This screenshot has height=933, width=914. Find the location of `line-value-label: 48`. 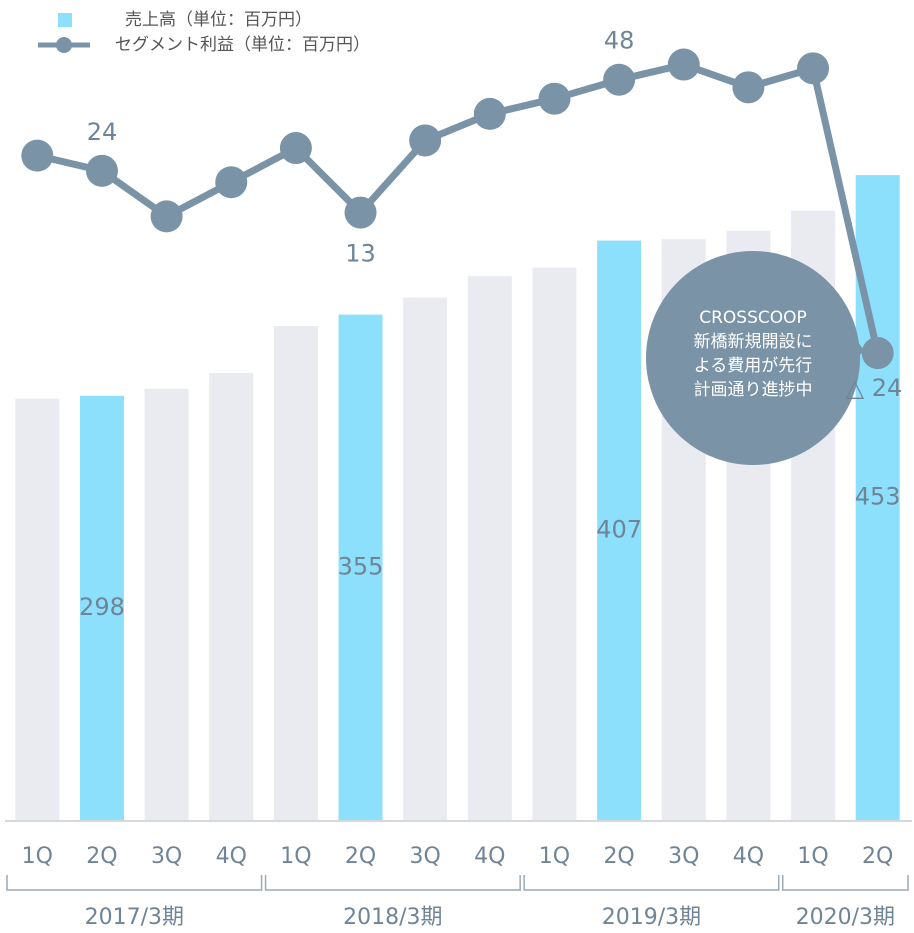

line-value-label: 48 is located at coordinates (619, 41).